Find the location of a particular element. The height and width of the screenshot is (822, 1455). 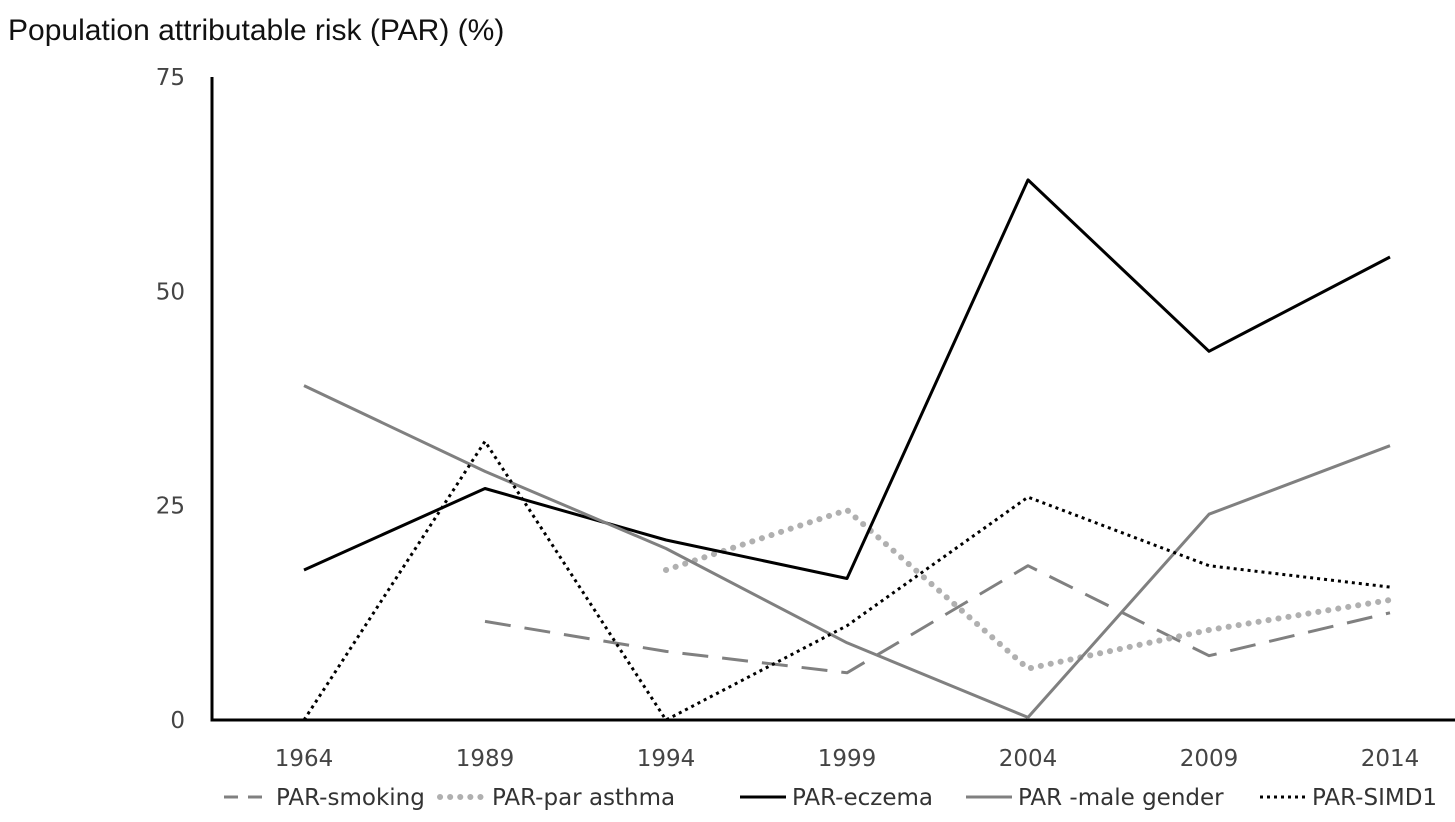

x-tick-label: 1999 is located at coordinates (847, 759).